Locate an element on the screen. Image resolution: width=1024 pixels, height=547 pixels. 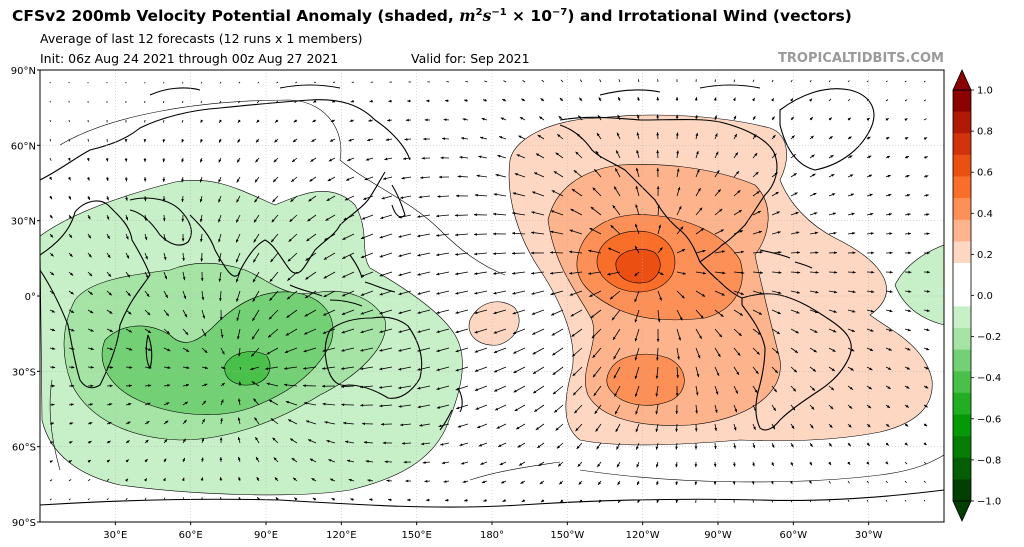
lon-label: 30°W is located at coordinates (869, 535).